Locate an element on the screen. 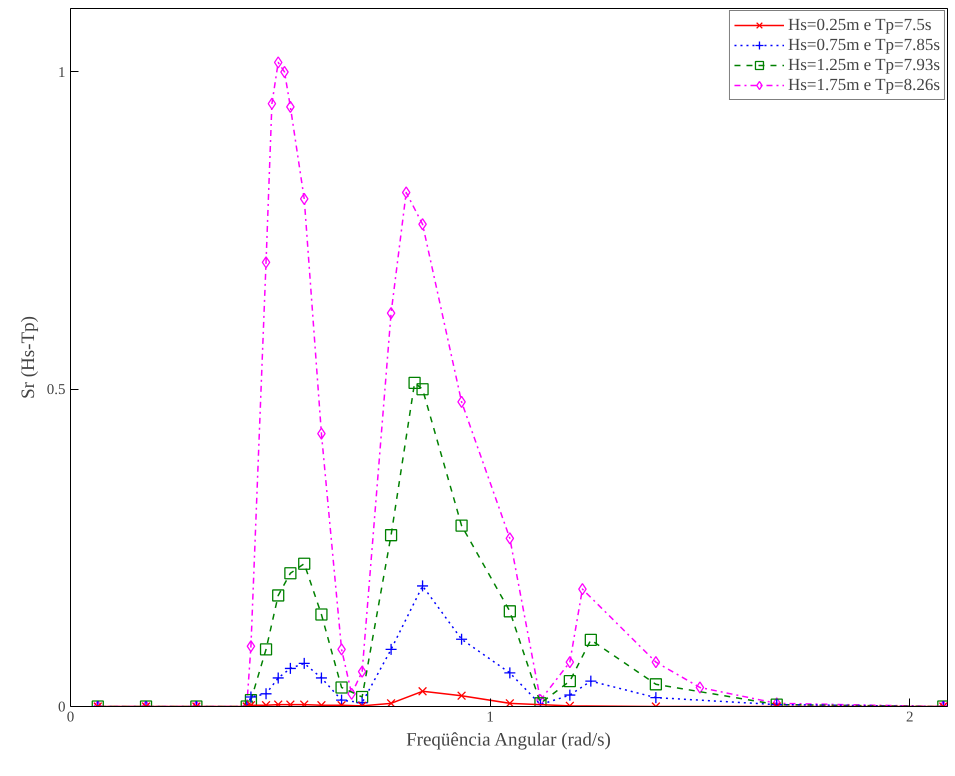 This screenshot has width=955, height=776. y-tick-label: 0.5 is located at coordinates (56, 390).